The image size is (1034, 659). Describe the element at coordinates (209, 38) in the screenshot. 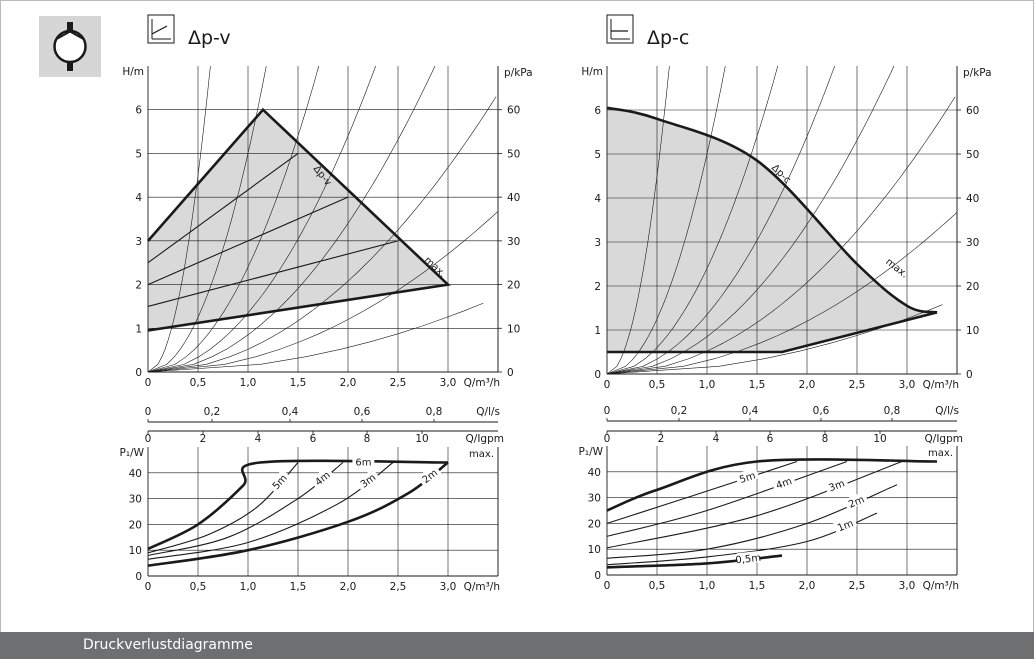

I see `dp-v-title: Δp-v` at that location.